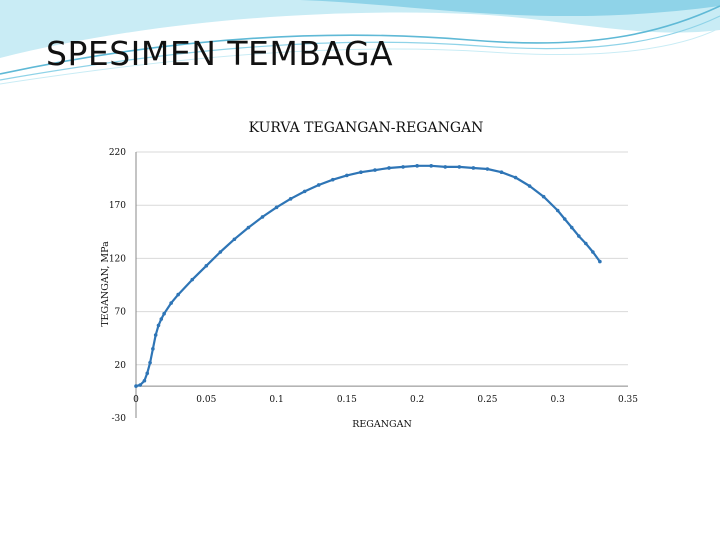 This screenshot has width=720, height=540. Describe the element at coordinates (366, 128) in the screenshot. I see `chart-title: KURVA TEGANGAN-REGANGAN` at that location.